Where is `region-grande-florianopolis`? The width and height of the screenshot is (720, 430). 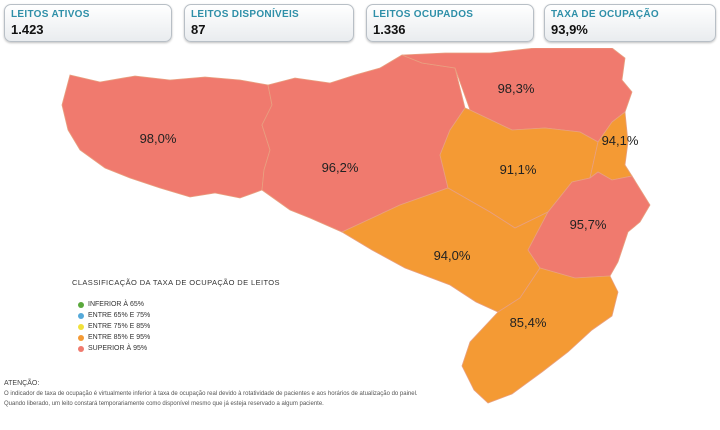 region-grande-florianopolis is located at coordinates (589, 225).